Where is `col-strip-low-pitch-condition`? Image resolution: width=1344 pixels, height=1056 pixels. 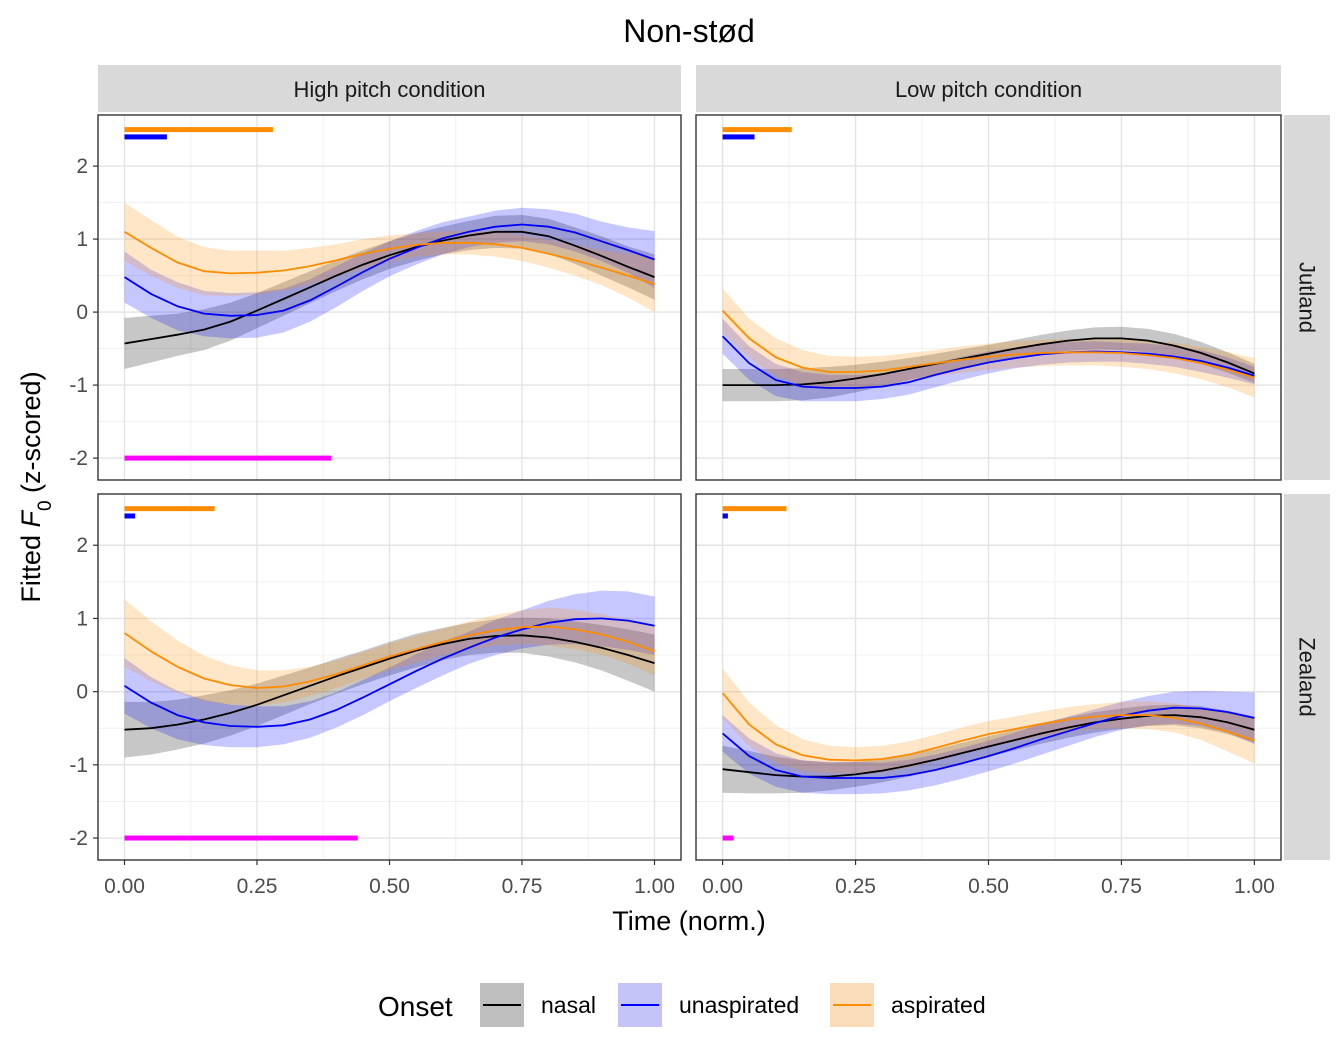
col-strip-low-pitch-condition is located at coordinates (988, 88).